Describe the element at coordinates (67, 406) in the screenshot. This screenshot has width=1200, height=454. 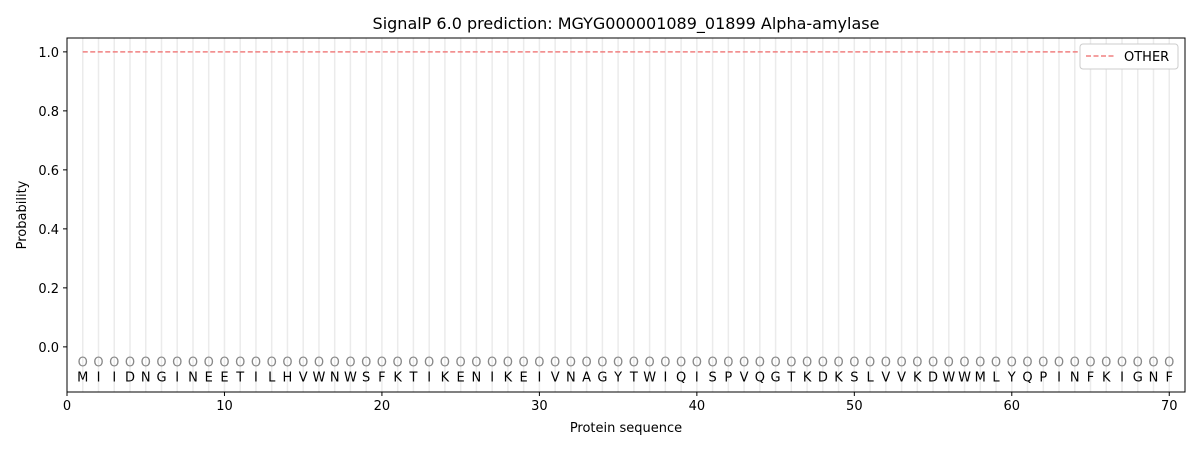
I see `x-tick-label: 0` at that location.